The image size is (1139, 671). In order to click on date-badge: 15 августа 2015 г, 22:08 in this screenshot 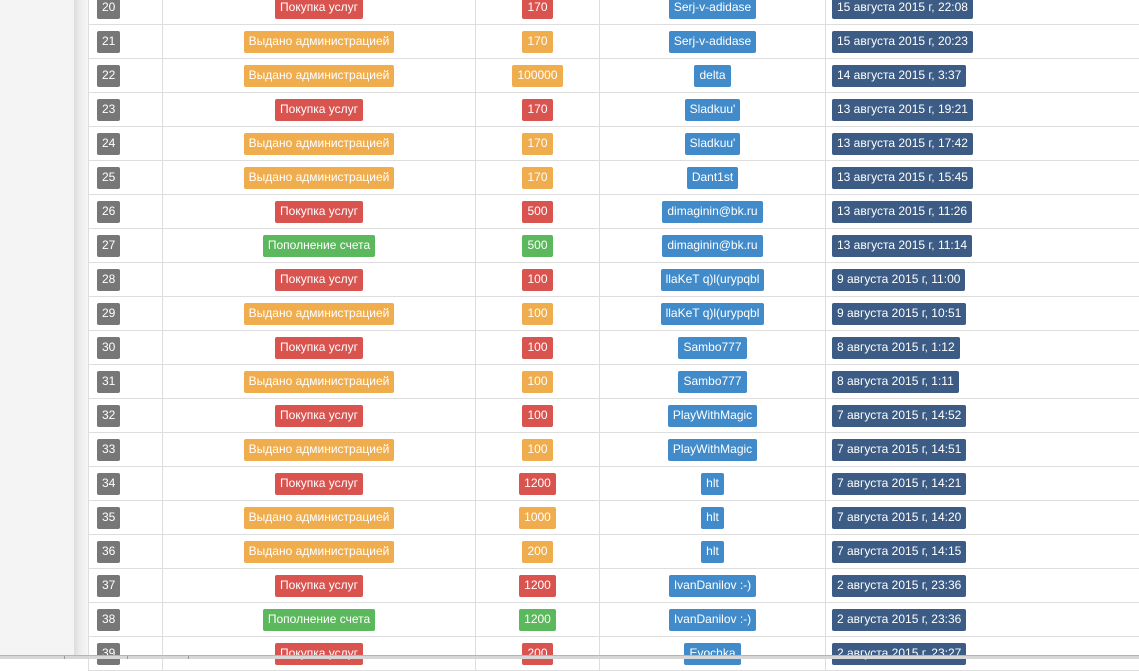, I will do `click(902, 9)`.